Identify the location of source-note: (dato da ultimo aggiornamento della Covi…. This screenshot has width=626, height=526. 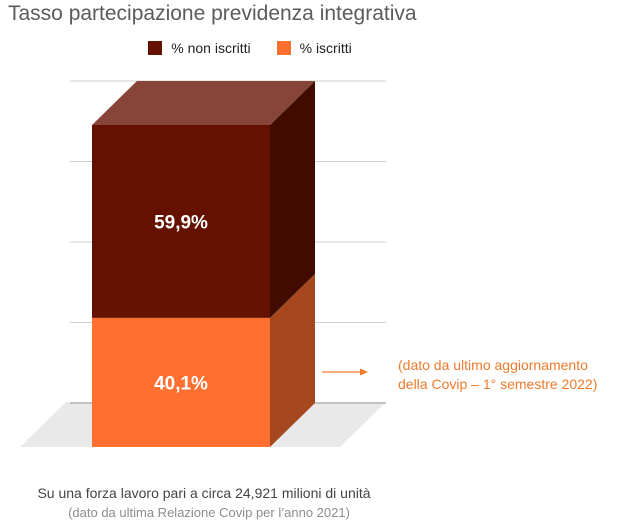
(511, 375).